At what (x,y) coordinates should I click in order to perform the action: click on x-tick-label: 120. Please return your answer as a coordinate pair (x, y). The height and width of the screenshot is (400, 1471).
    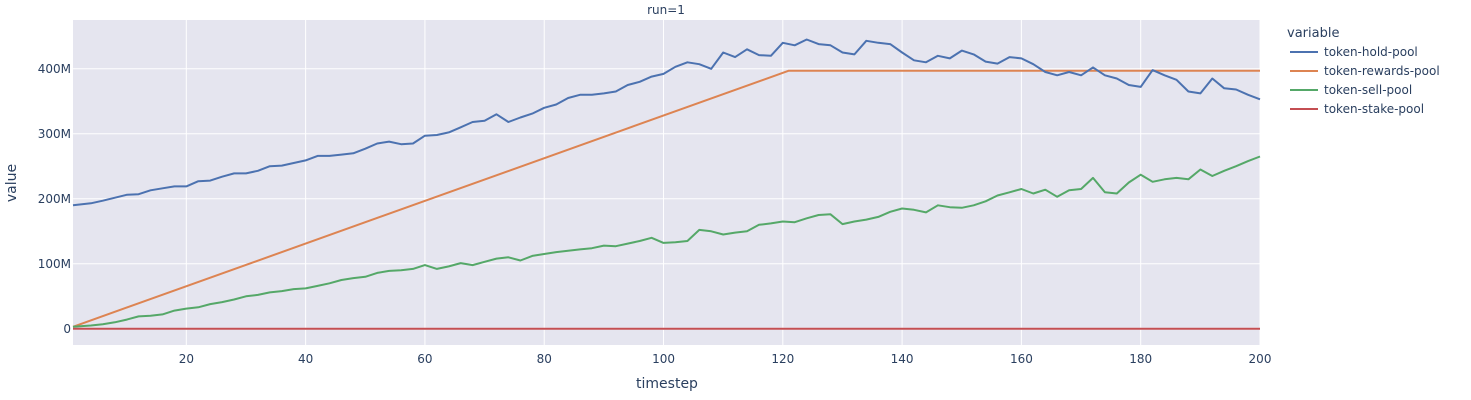
    Looking at the image, I should click on (782, 359).